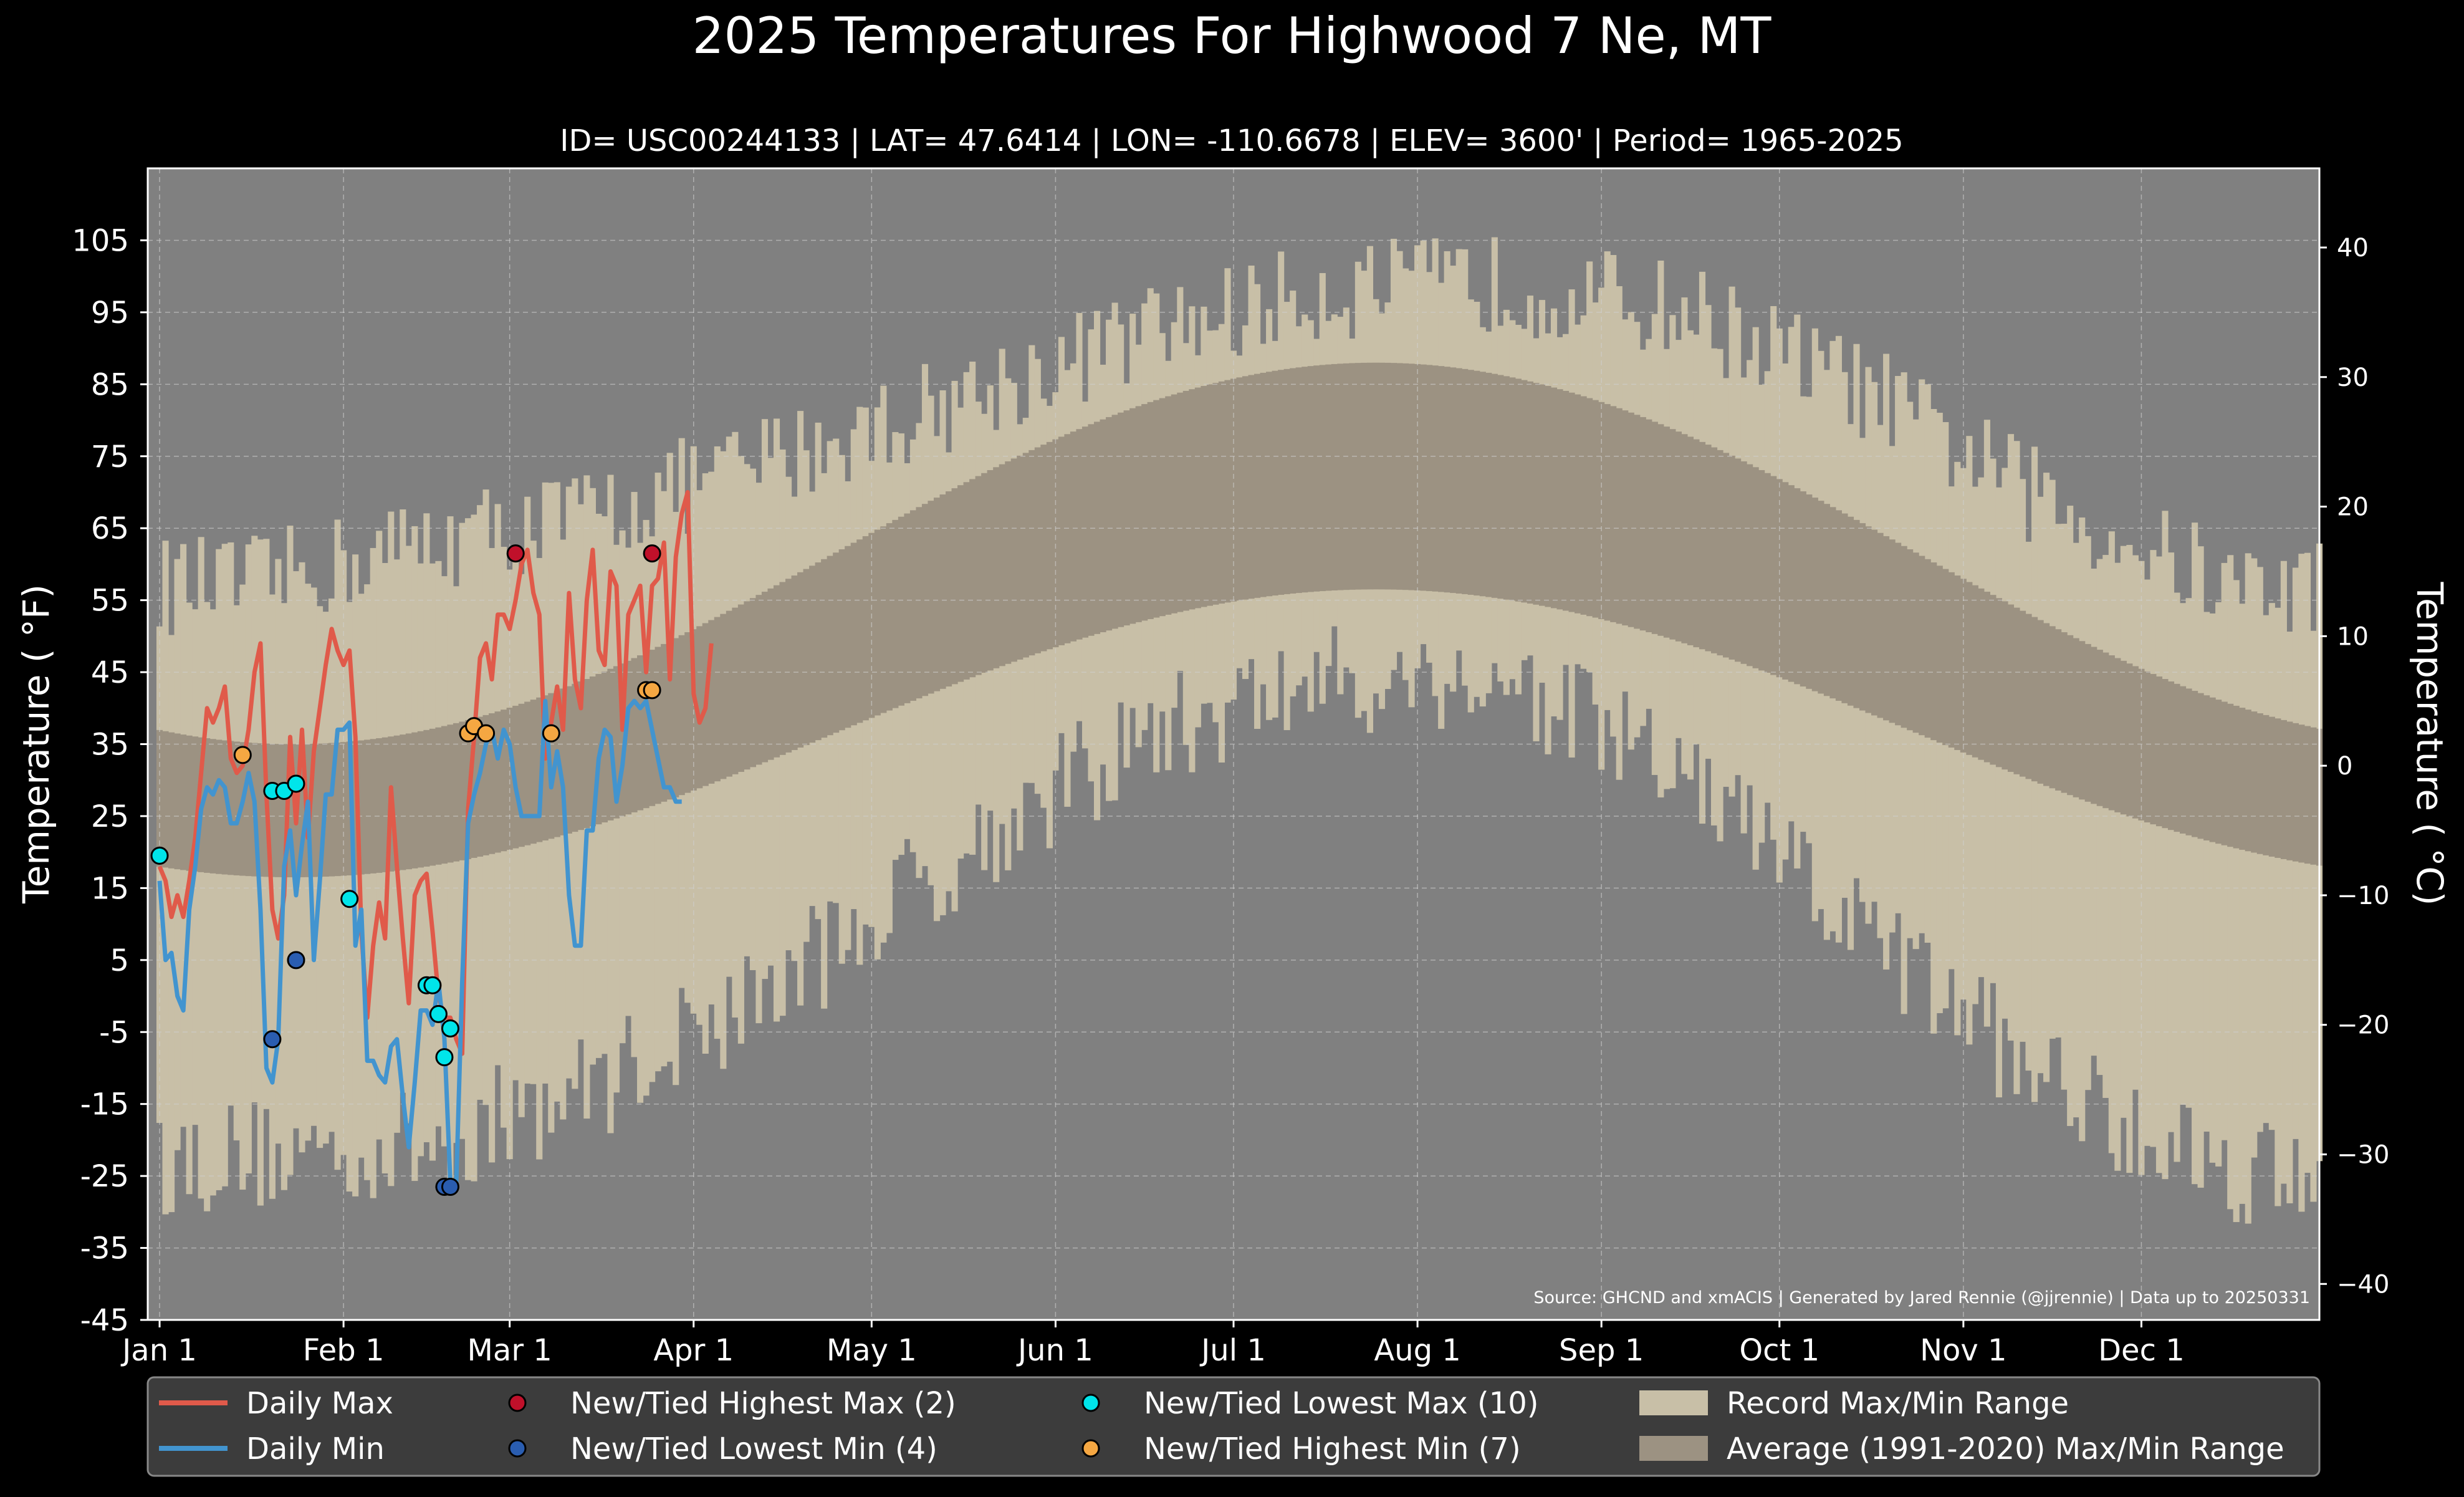 This screenshot has height=1497, width=2464. Describe the element at coordinates (158, 1350) in the screenshot. I see `x-tick-label: Jan 1` at that location.